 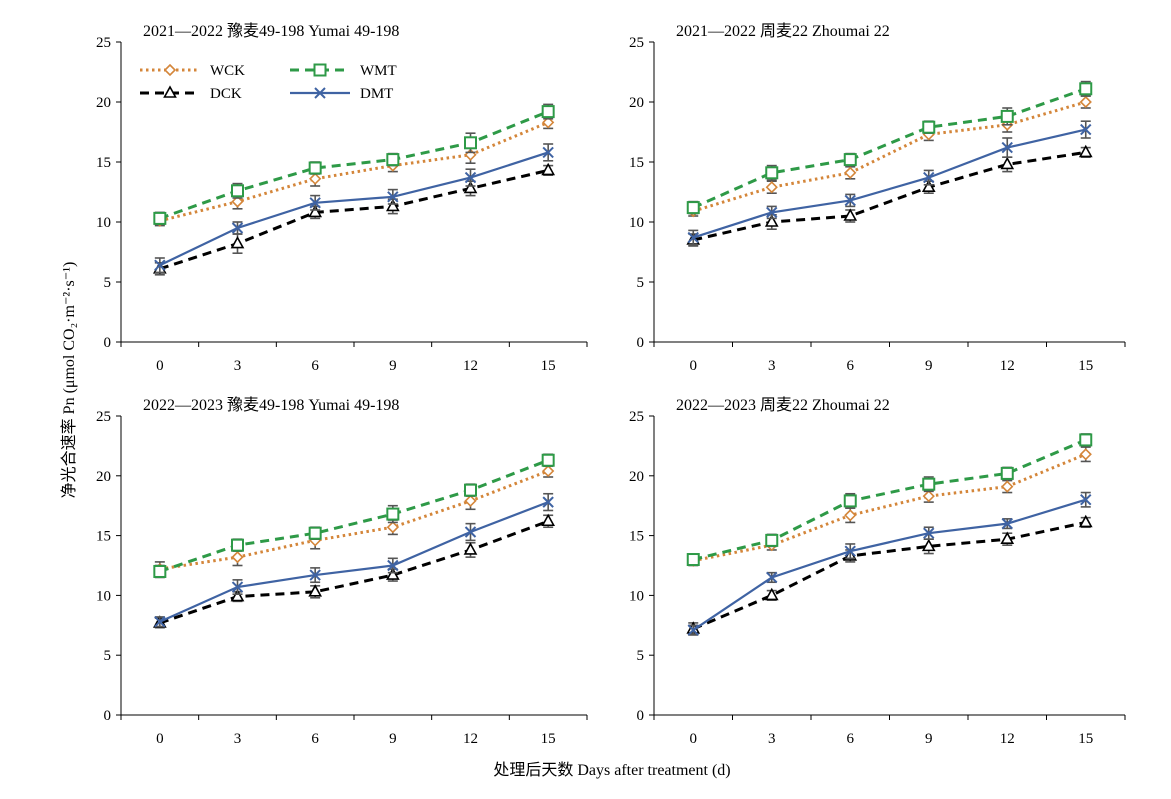 I want to click on panel-title: 2021—2022 豫麦49-198 Yumai 49-198, so click(x=271, y=31).